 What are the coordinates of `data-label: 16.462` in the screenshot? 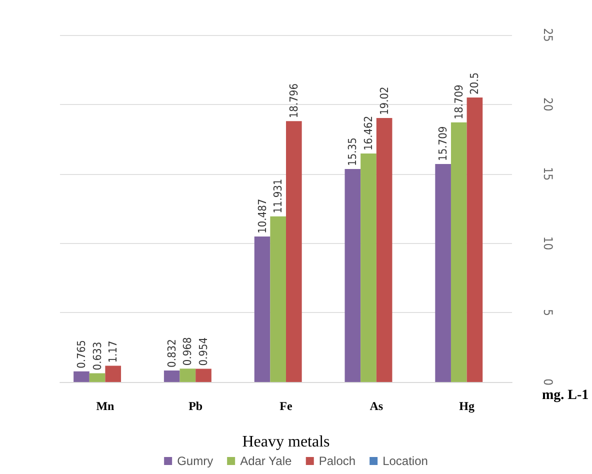 It's located at (368, 133).